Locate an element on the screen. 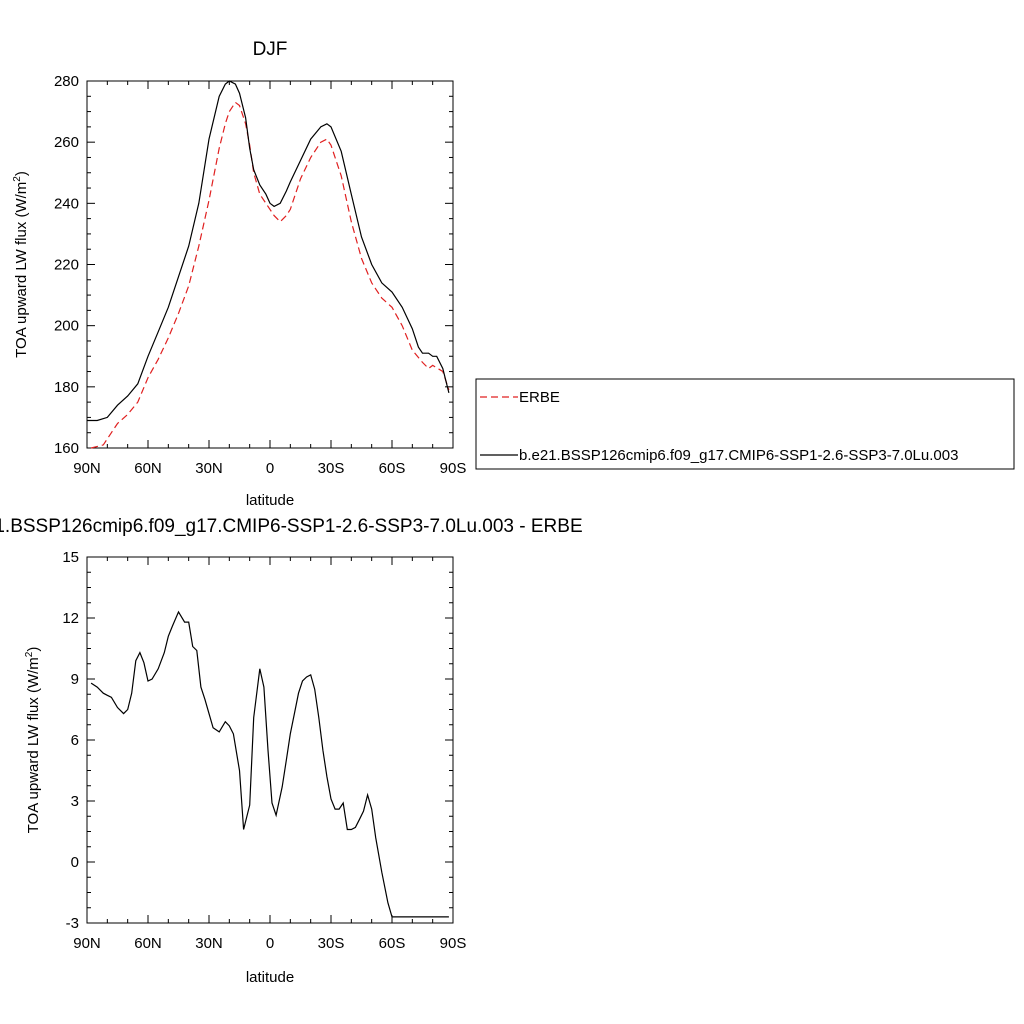 The image size is (1024, 1024). legend-box is located at coordinates (745, 424).